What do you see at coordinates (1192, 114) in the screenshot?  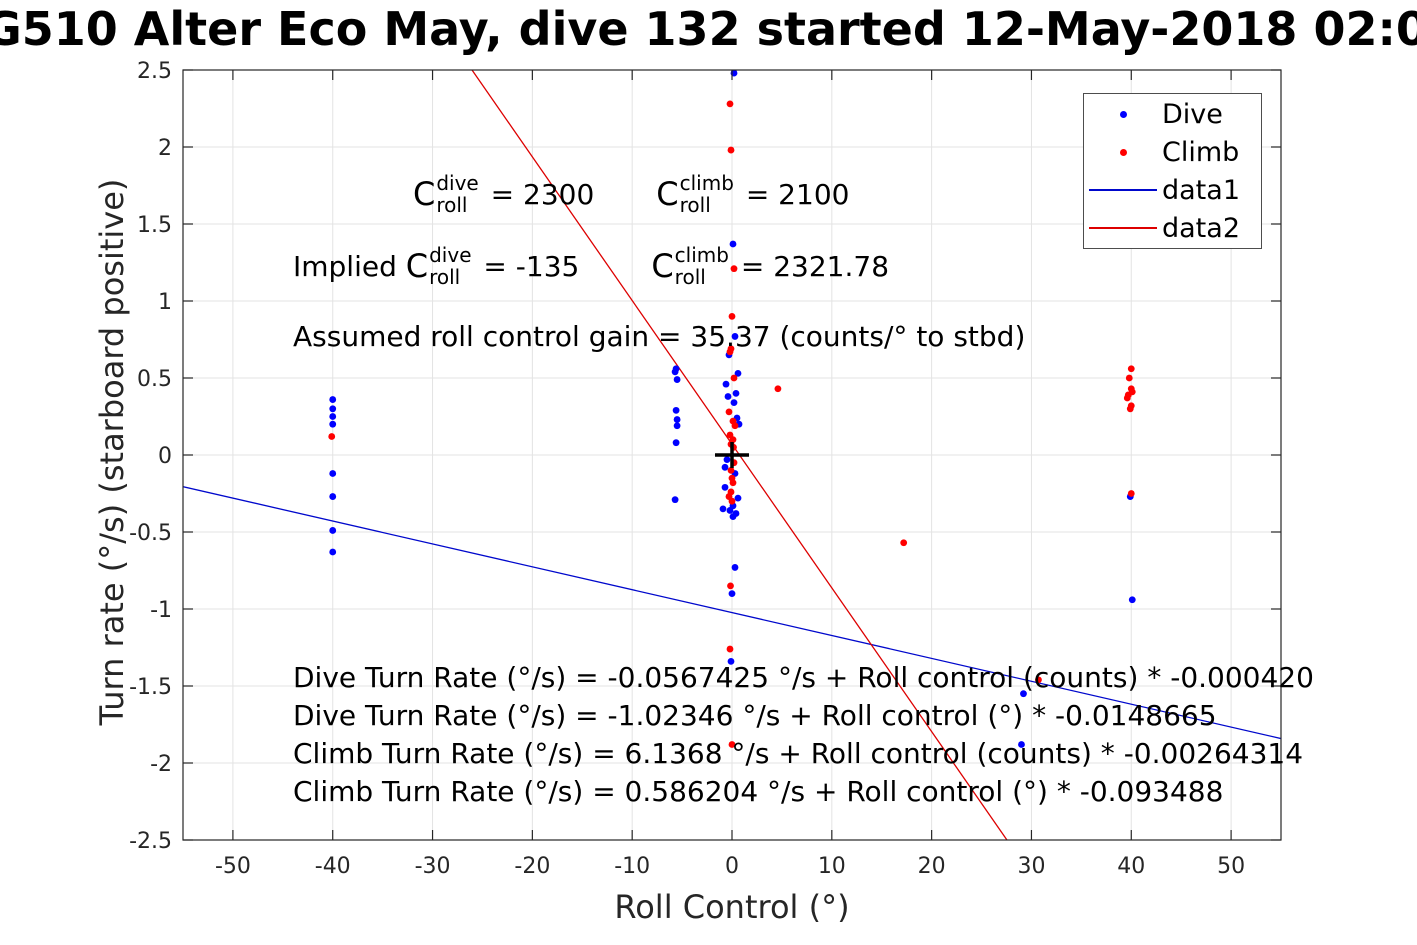 I see `legend-label: Dive` at bounding box center [1192, 114].